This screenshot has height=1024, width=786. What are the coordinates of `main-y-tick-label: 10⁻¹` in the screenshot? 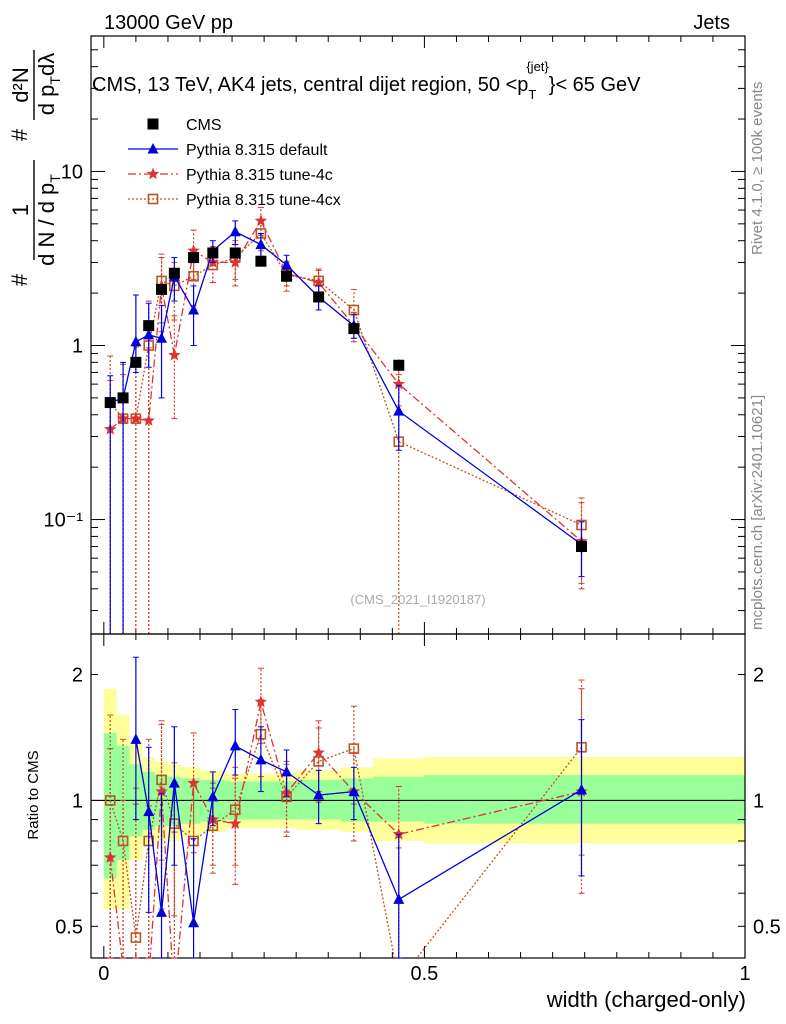 It's located at (64, 521).